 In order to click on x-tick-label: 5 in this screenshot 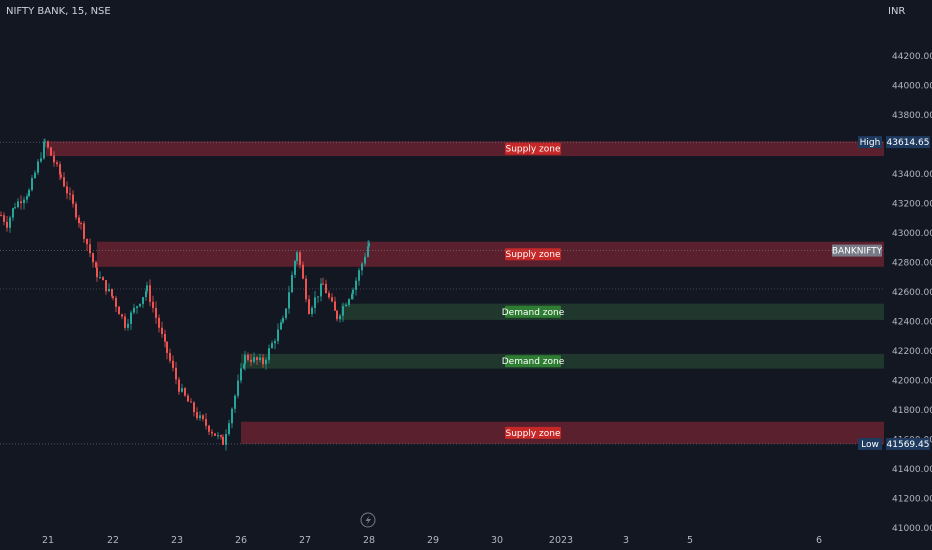, I will do `click(690, 540)`.